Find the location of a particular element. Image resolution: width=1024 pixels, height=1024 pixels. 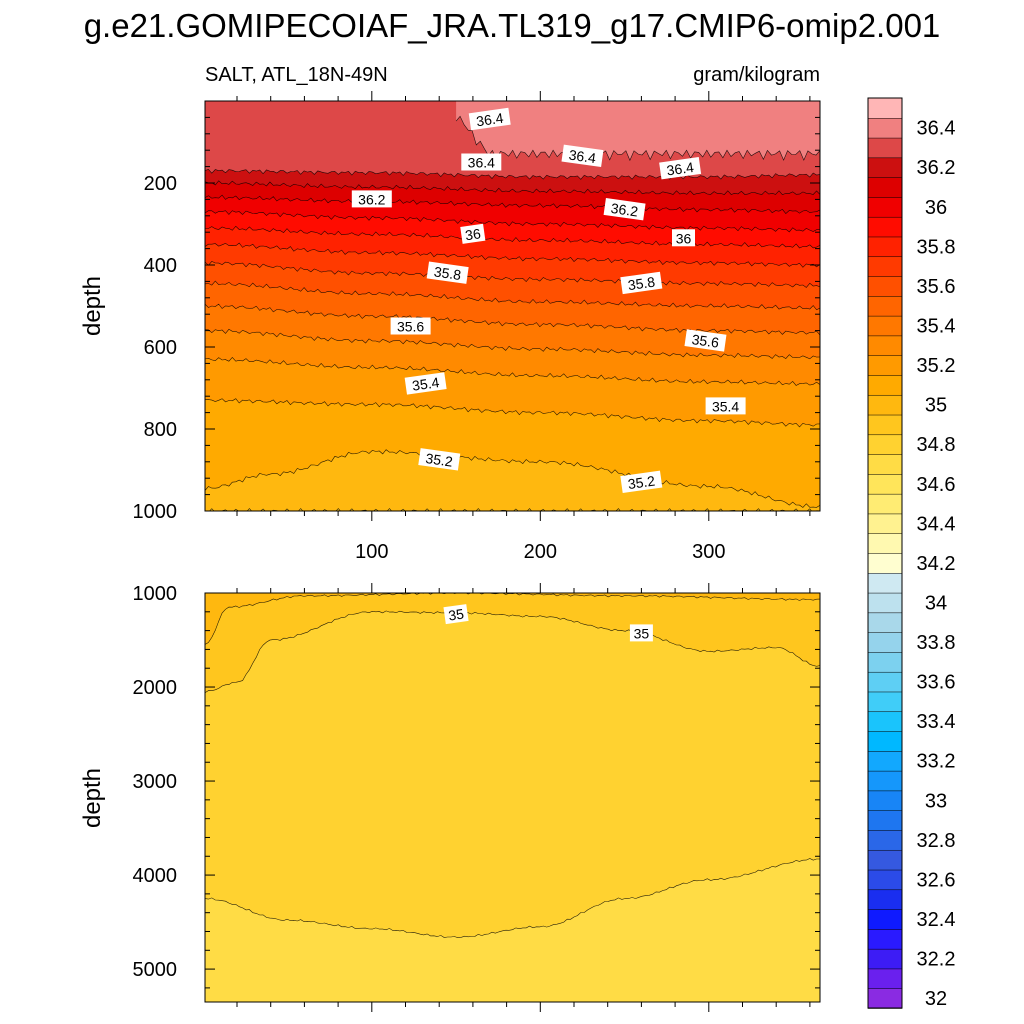

upper-contour-label: 35.2 is located at coordinates (439, 459).